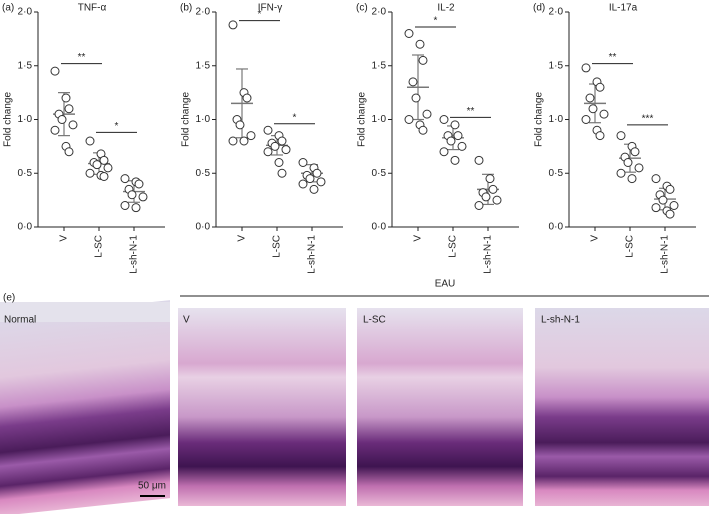 The image size is (709, 514). I want to click on chart-title: IL-2, so click(446, 8).